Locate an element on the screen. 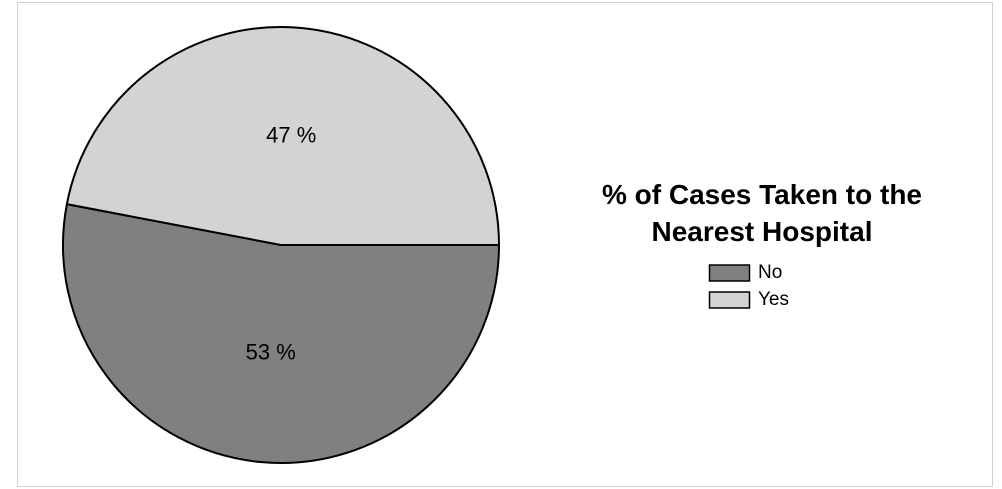 The image size is (1002, 489). legend-label: No is located at coordinates (770, 272).